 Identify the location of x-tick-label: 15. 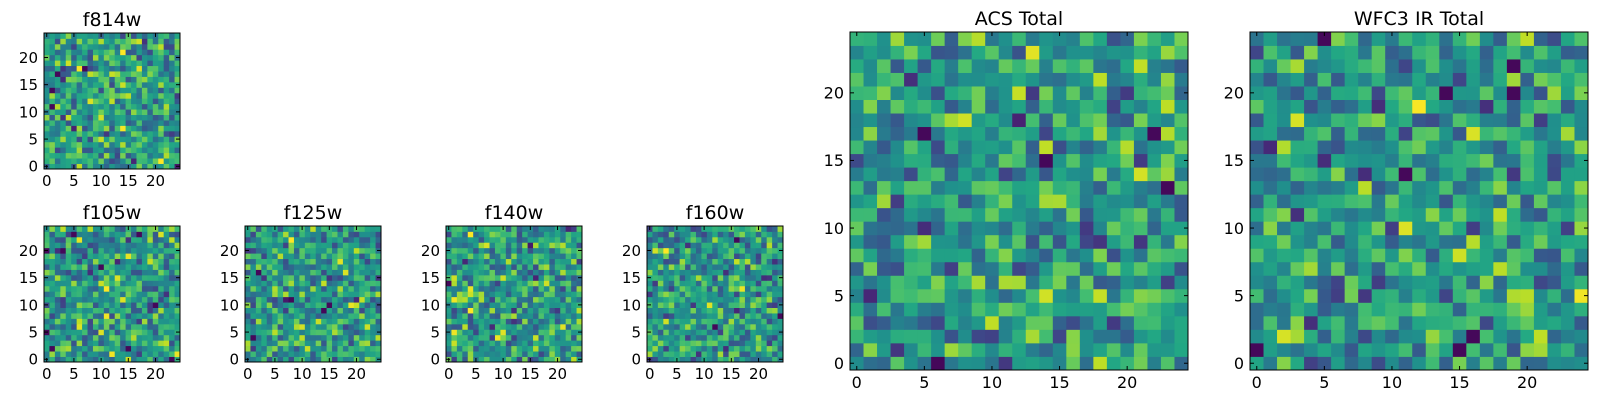
(530, 374).